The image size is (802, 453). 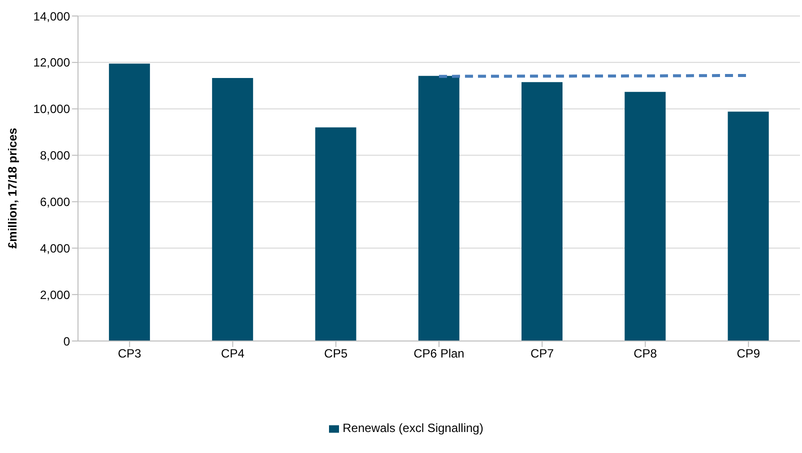 I want to click on y-tick-label: 8,000, so click(x=55, y=155).